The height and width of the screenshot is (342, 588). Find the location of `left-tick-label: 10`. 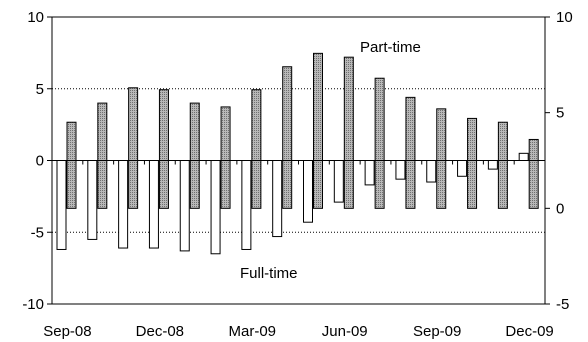

left-tick-label: 10 is located at coordinates (35, 17).